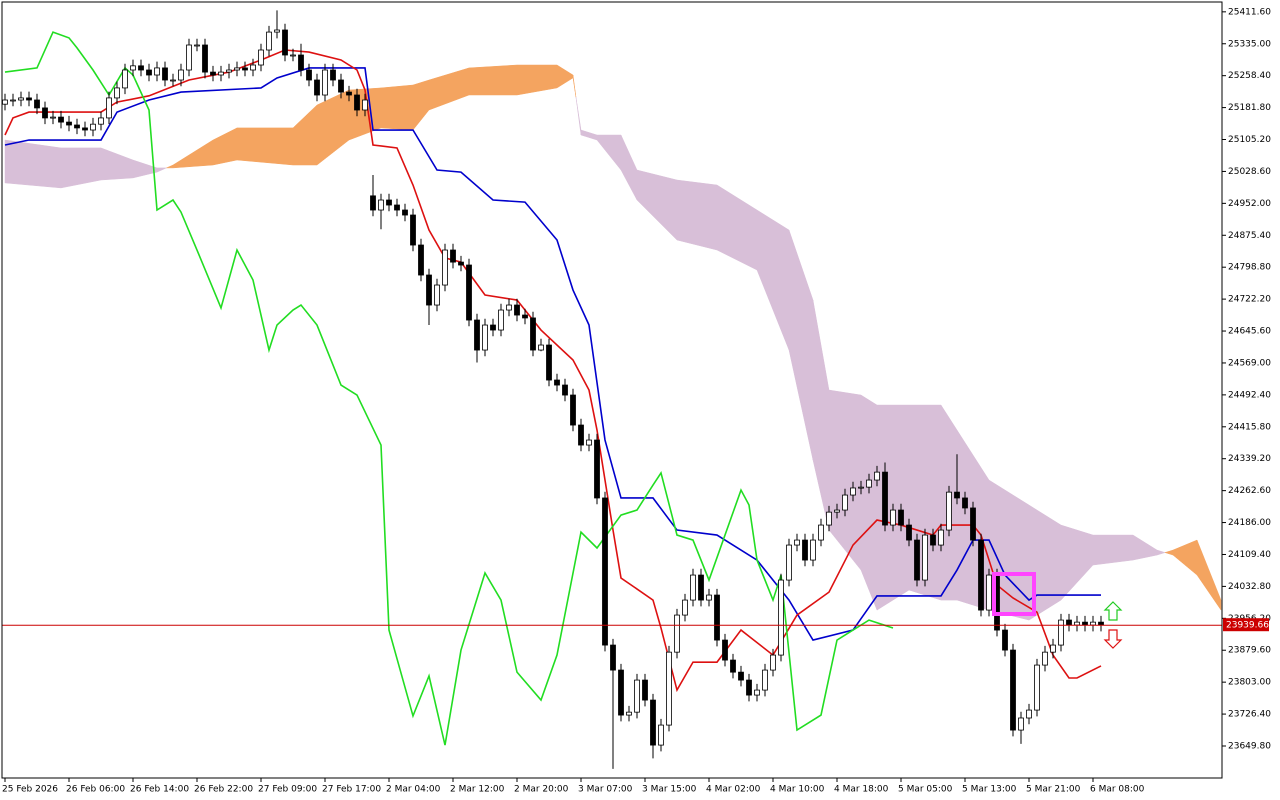 This screenshot has height=800, width=1280. What do you see at coordinates (1249, 555) in the screenshot?
I see `y-tick-label: 24109.40` at bounding box center [1249, 555].